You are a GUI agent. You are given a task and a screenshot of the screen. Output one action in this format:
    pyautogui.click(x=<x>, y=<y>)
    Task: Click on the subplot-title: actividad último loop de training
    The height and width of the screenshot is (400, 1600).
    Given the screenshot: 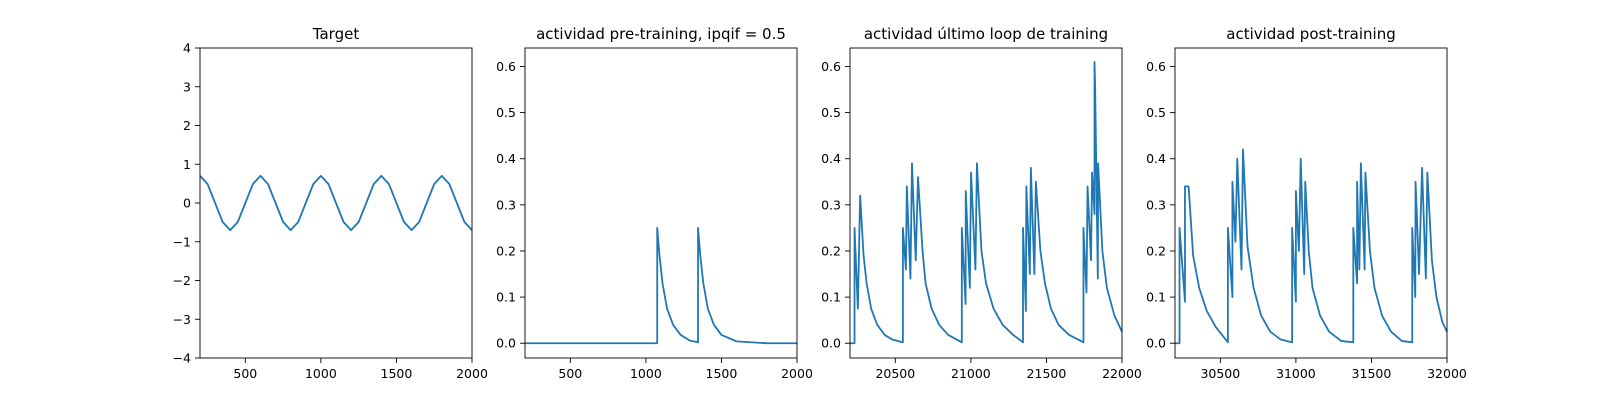 What is the action you would take?
    pyautogui.click(x=986, y=34)
    